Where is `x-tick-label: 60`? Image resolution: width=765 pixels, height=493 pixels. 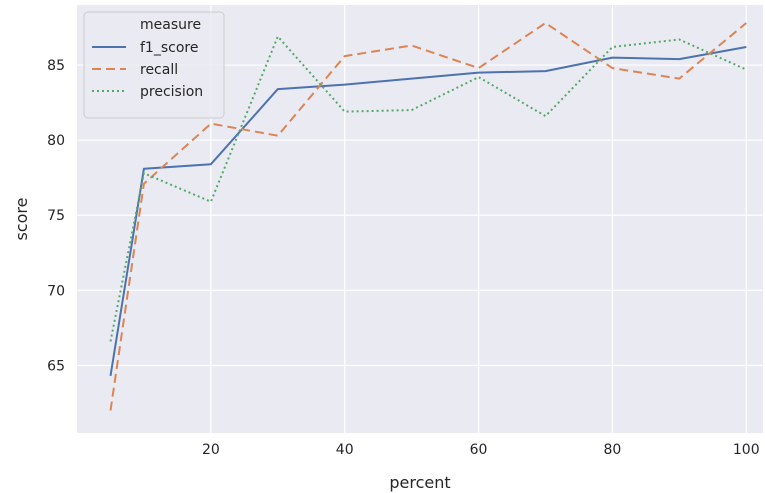
x-tick-label: 60 is located at coordinates (479, 450).